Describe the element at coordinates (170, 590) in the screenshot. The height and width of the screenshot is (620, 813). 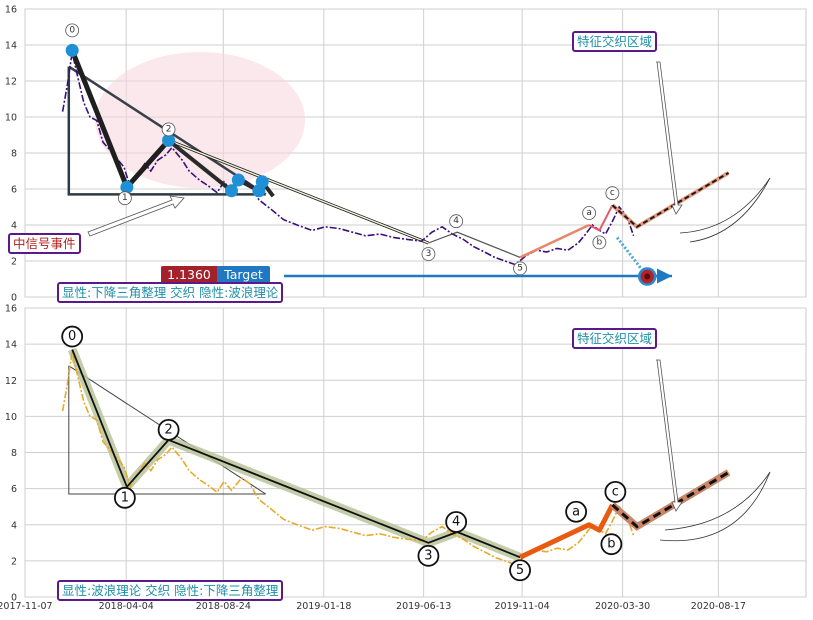
I see `bottom-note-bottom: 显性:波浪理论 交织 隐性:下降三角整理` at that location.